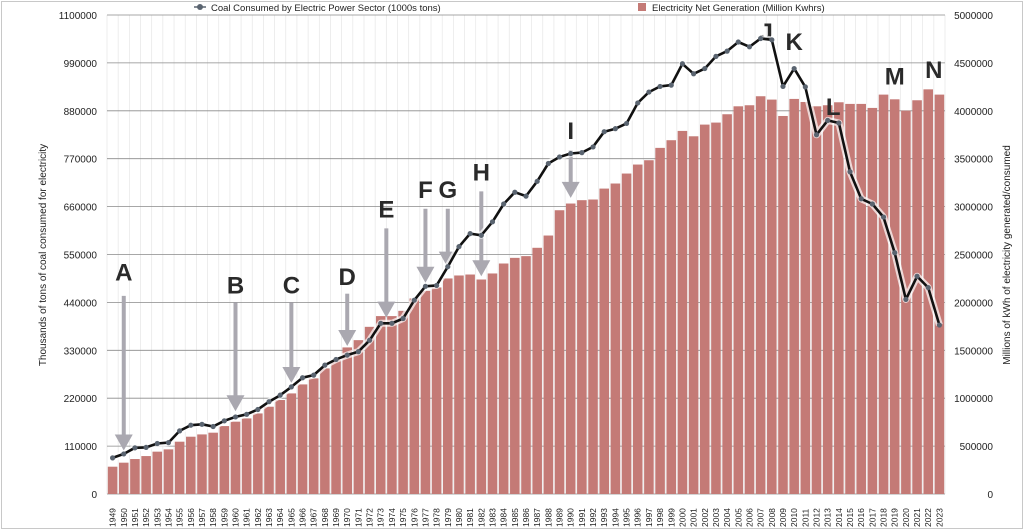 This screenshot has height=530, width=1024. What do you see at coordinates (861, 199) in the screenshot?
I see `coal-point-2016` at bounding box center [861, 199].